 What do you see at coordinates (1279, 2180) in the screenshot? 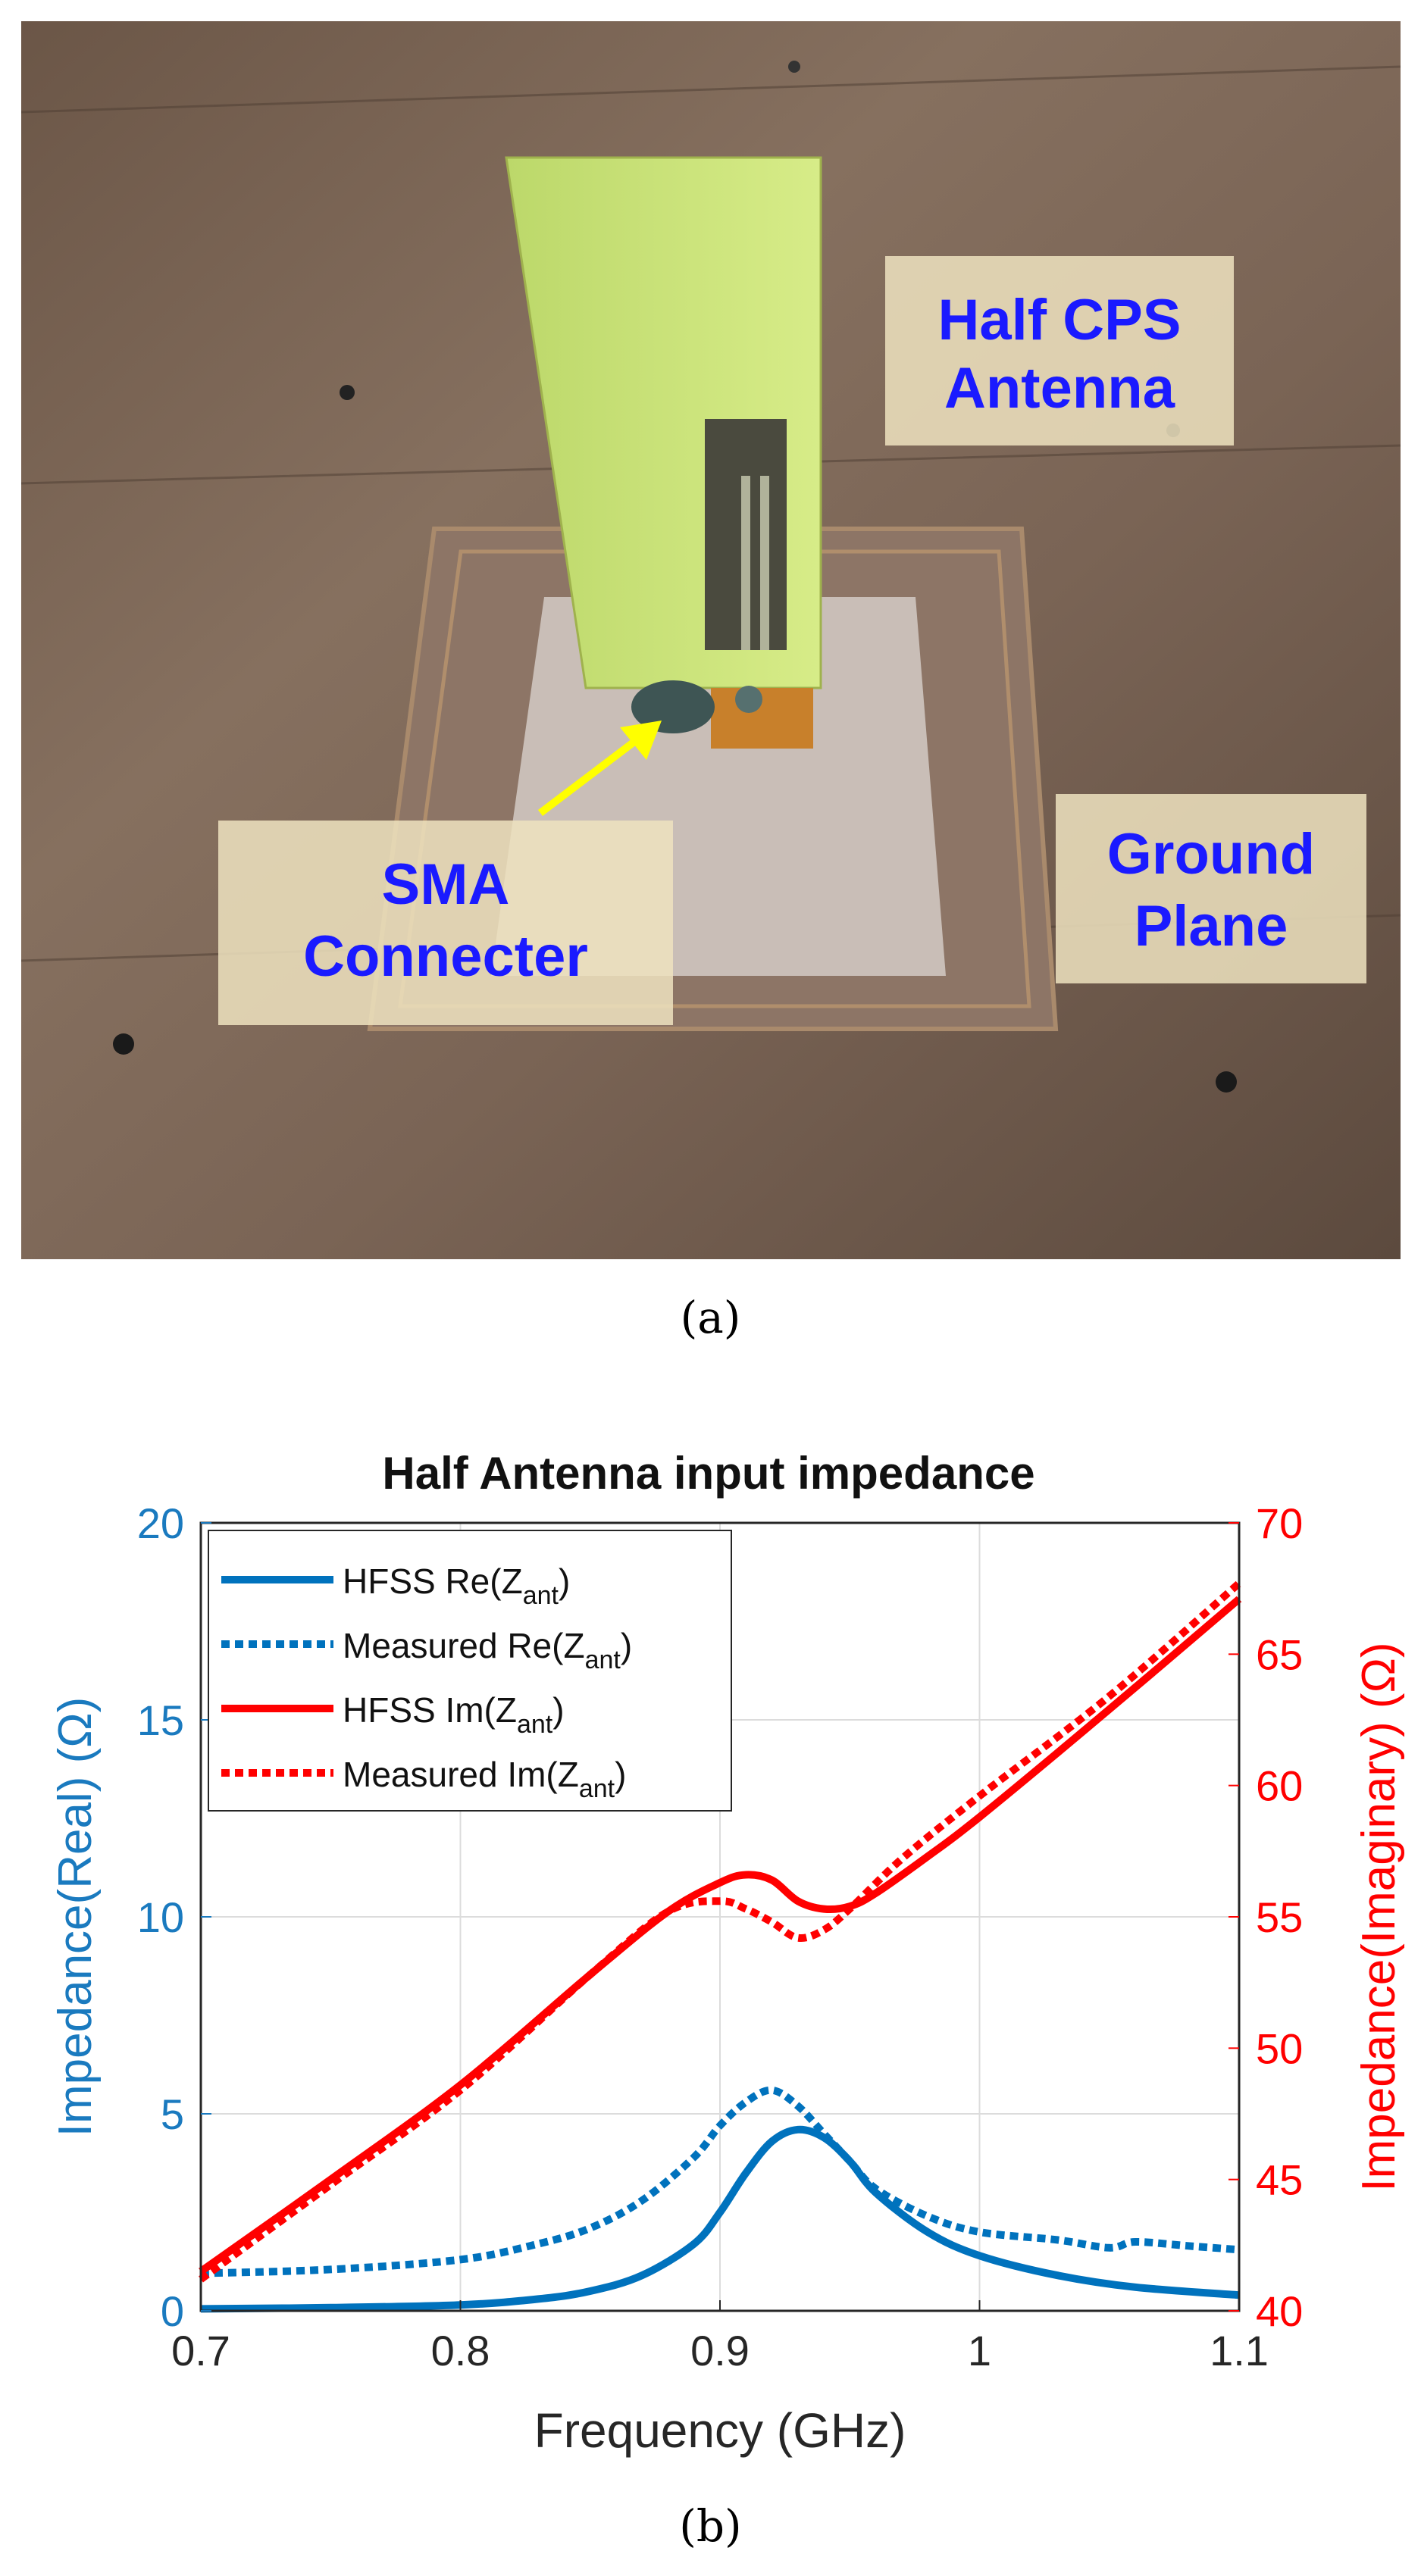
I see `y-right-tick-label: 45` at bounding box center [1279, 2180].